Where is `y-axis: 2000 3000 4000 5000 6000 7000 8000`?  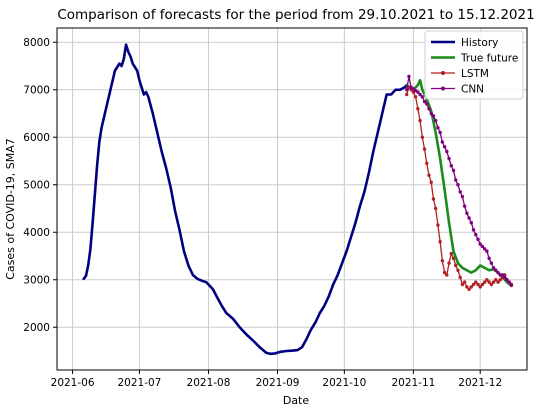
y-axis: 2000 3000 4000 5000 6000 7000 8000 is located at coordinates (40, 185).